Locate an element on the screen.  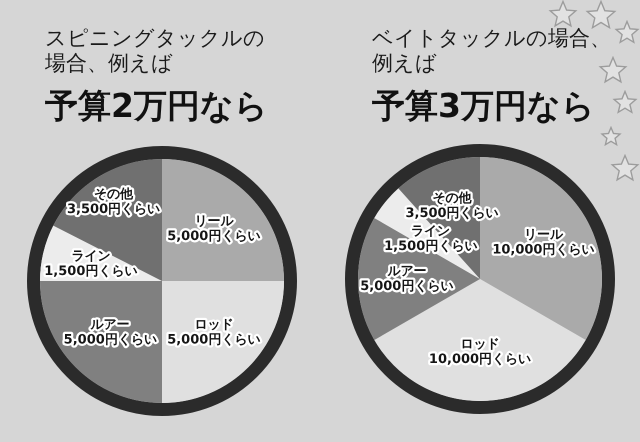
chart-subtitle: 予算2万円なら is located at coordinates (156, 106).